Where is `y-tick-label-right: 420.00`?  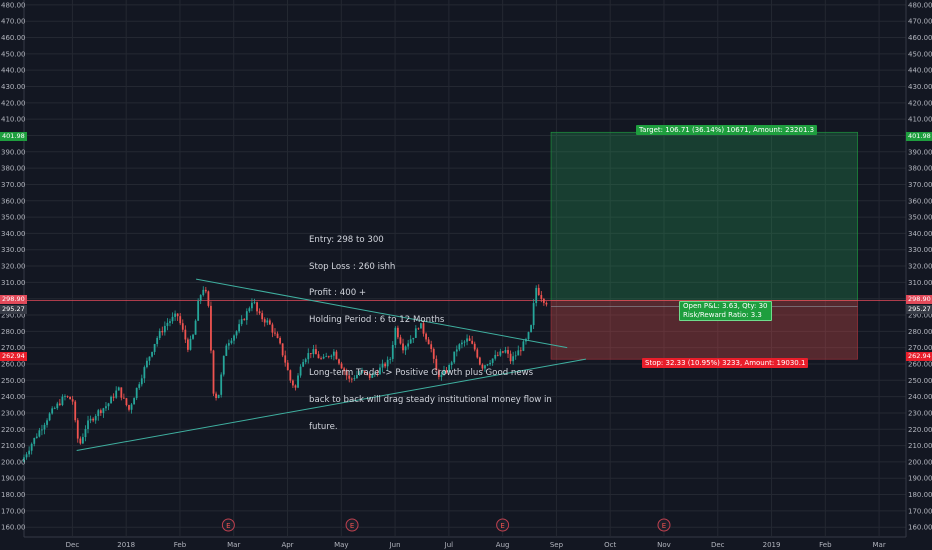
y-tick-label-right: 420.00 is located at coordinates (920, 103).